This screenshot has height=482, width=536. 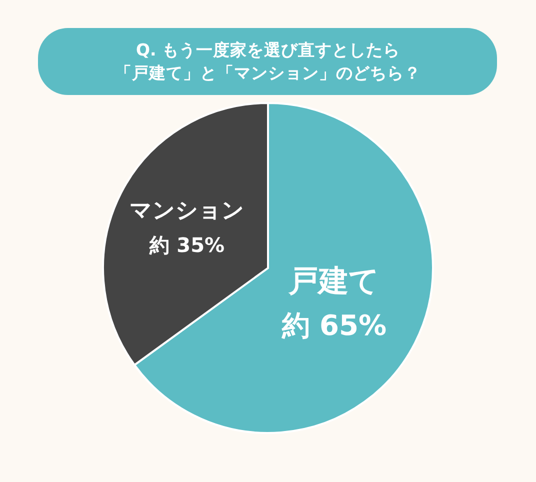 I want to click on chart-title: Q. もう一度家を選び直すとしたら, so click(x=268, y=50).